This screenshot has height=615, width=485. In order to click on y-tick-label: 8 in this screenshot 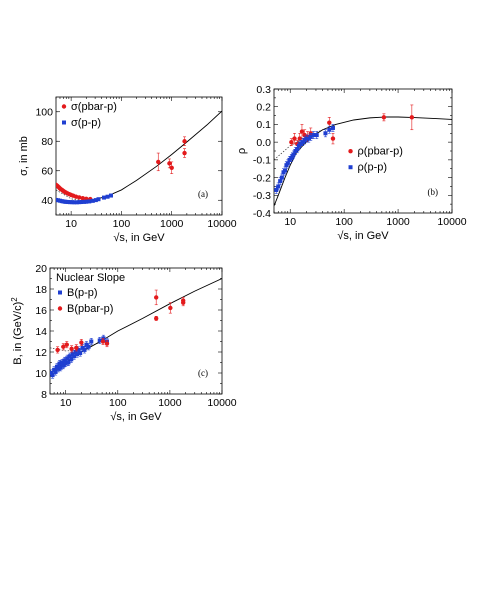, I will do `click(44, 395)`.